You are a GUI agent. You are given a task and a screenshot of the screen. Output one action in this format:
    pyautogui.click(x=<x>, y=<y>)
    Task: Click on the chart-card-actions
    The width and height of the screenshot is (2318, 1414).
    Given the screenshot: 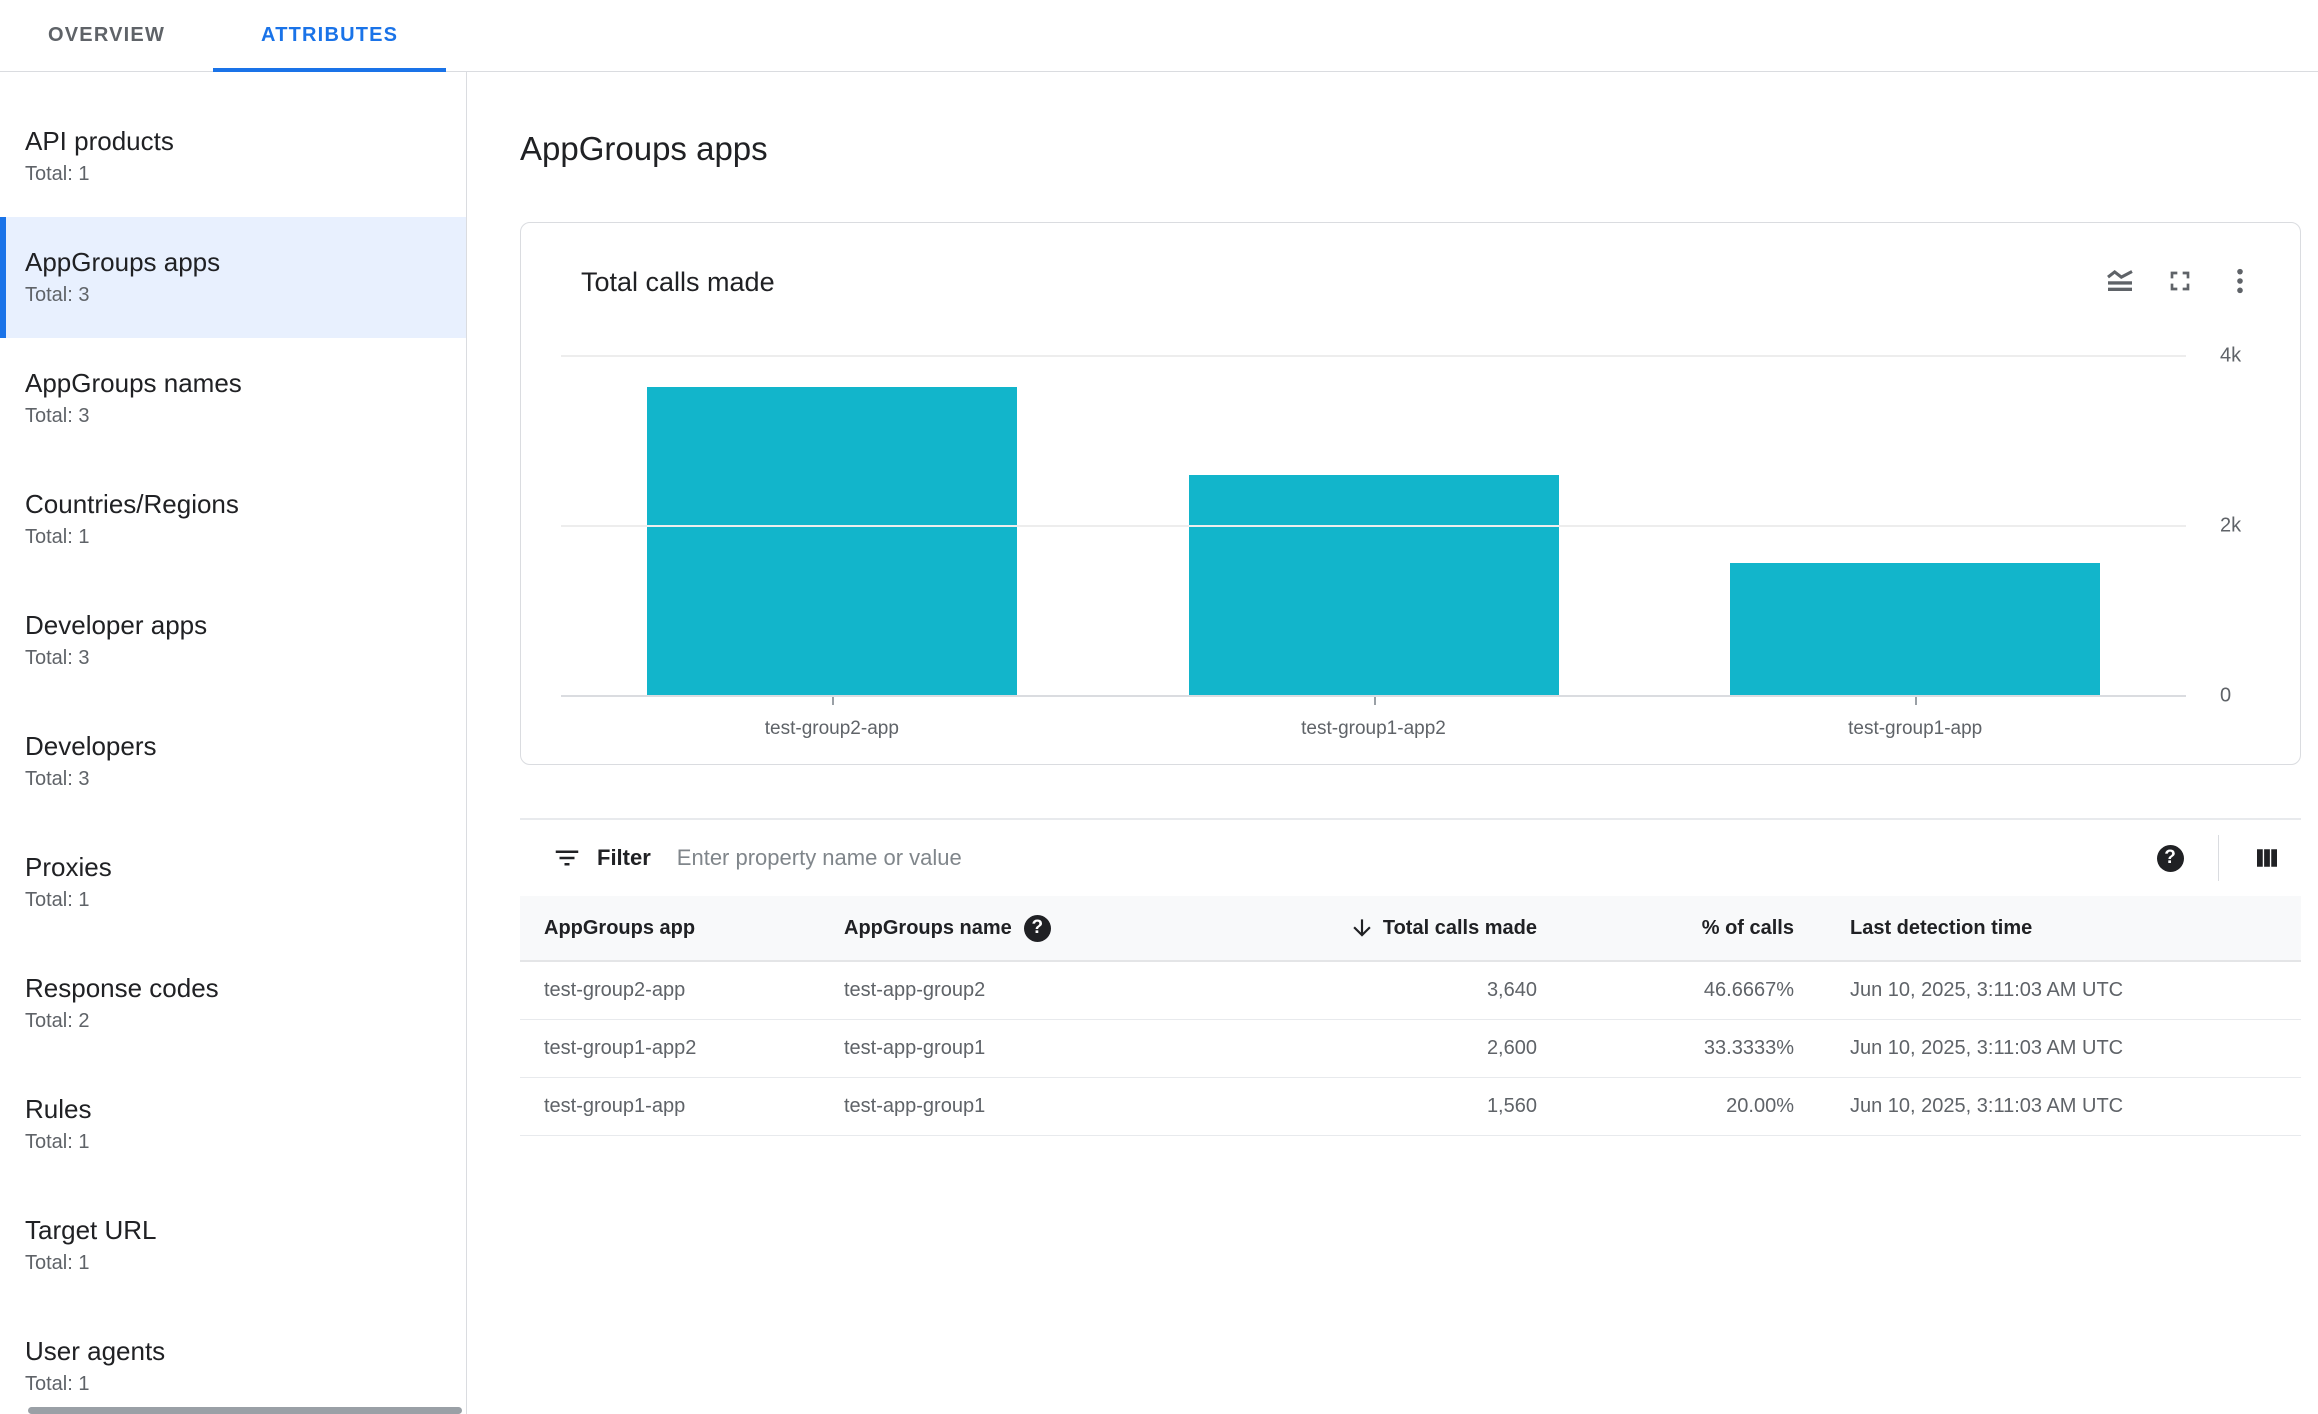 What is the action you would take?
    pyautogui.click(x=2180, y=281)
    